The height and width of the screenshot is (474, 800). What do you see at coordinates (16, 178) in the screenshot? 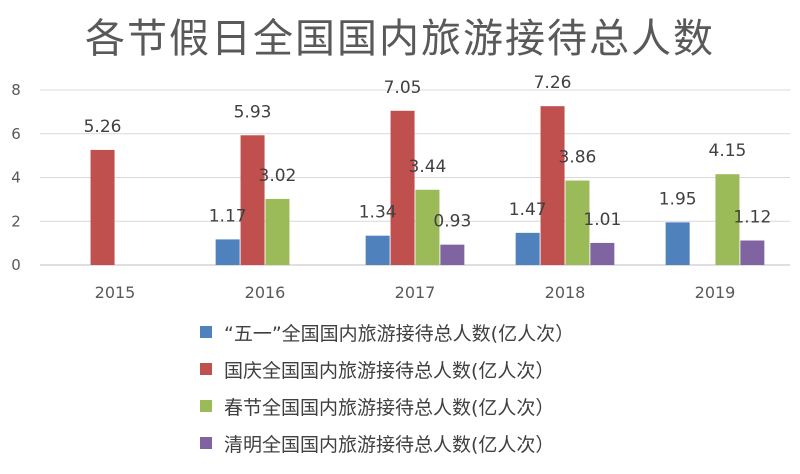
I see `y-tick-label: 4` at bounding box center [16, 178].